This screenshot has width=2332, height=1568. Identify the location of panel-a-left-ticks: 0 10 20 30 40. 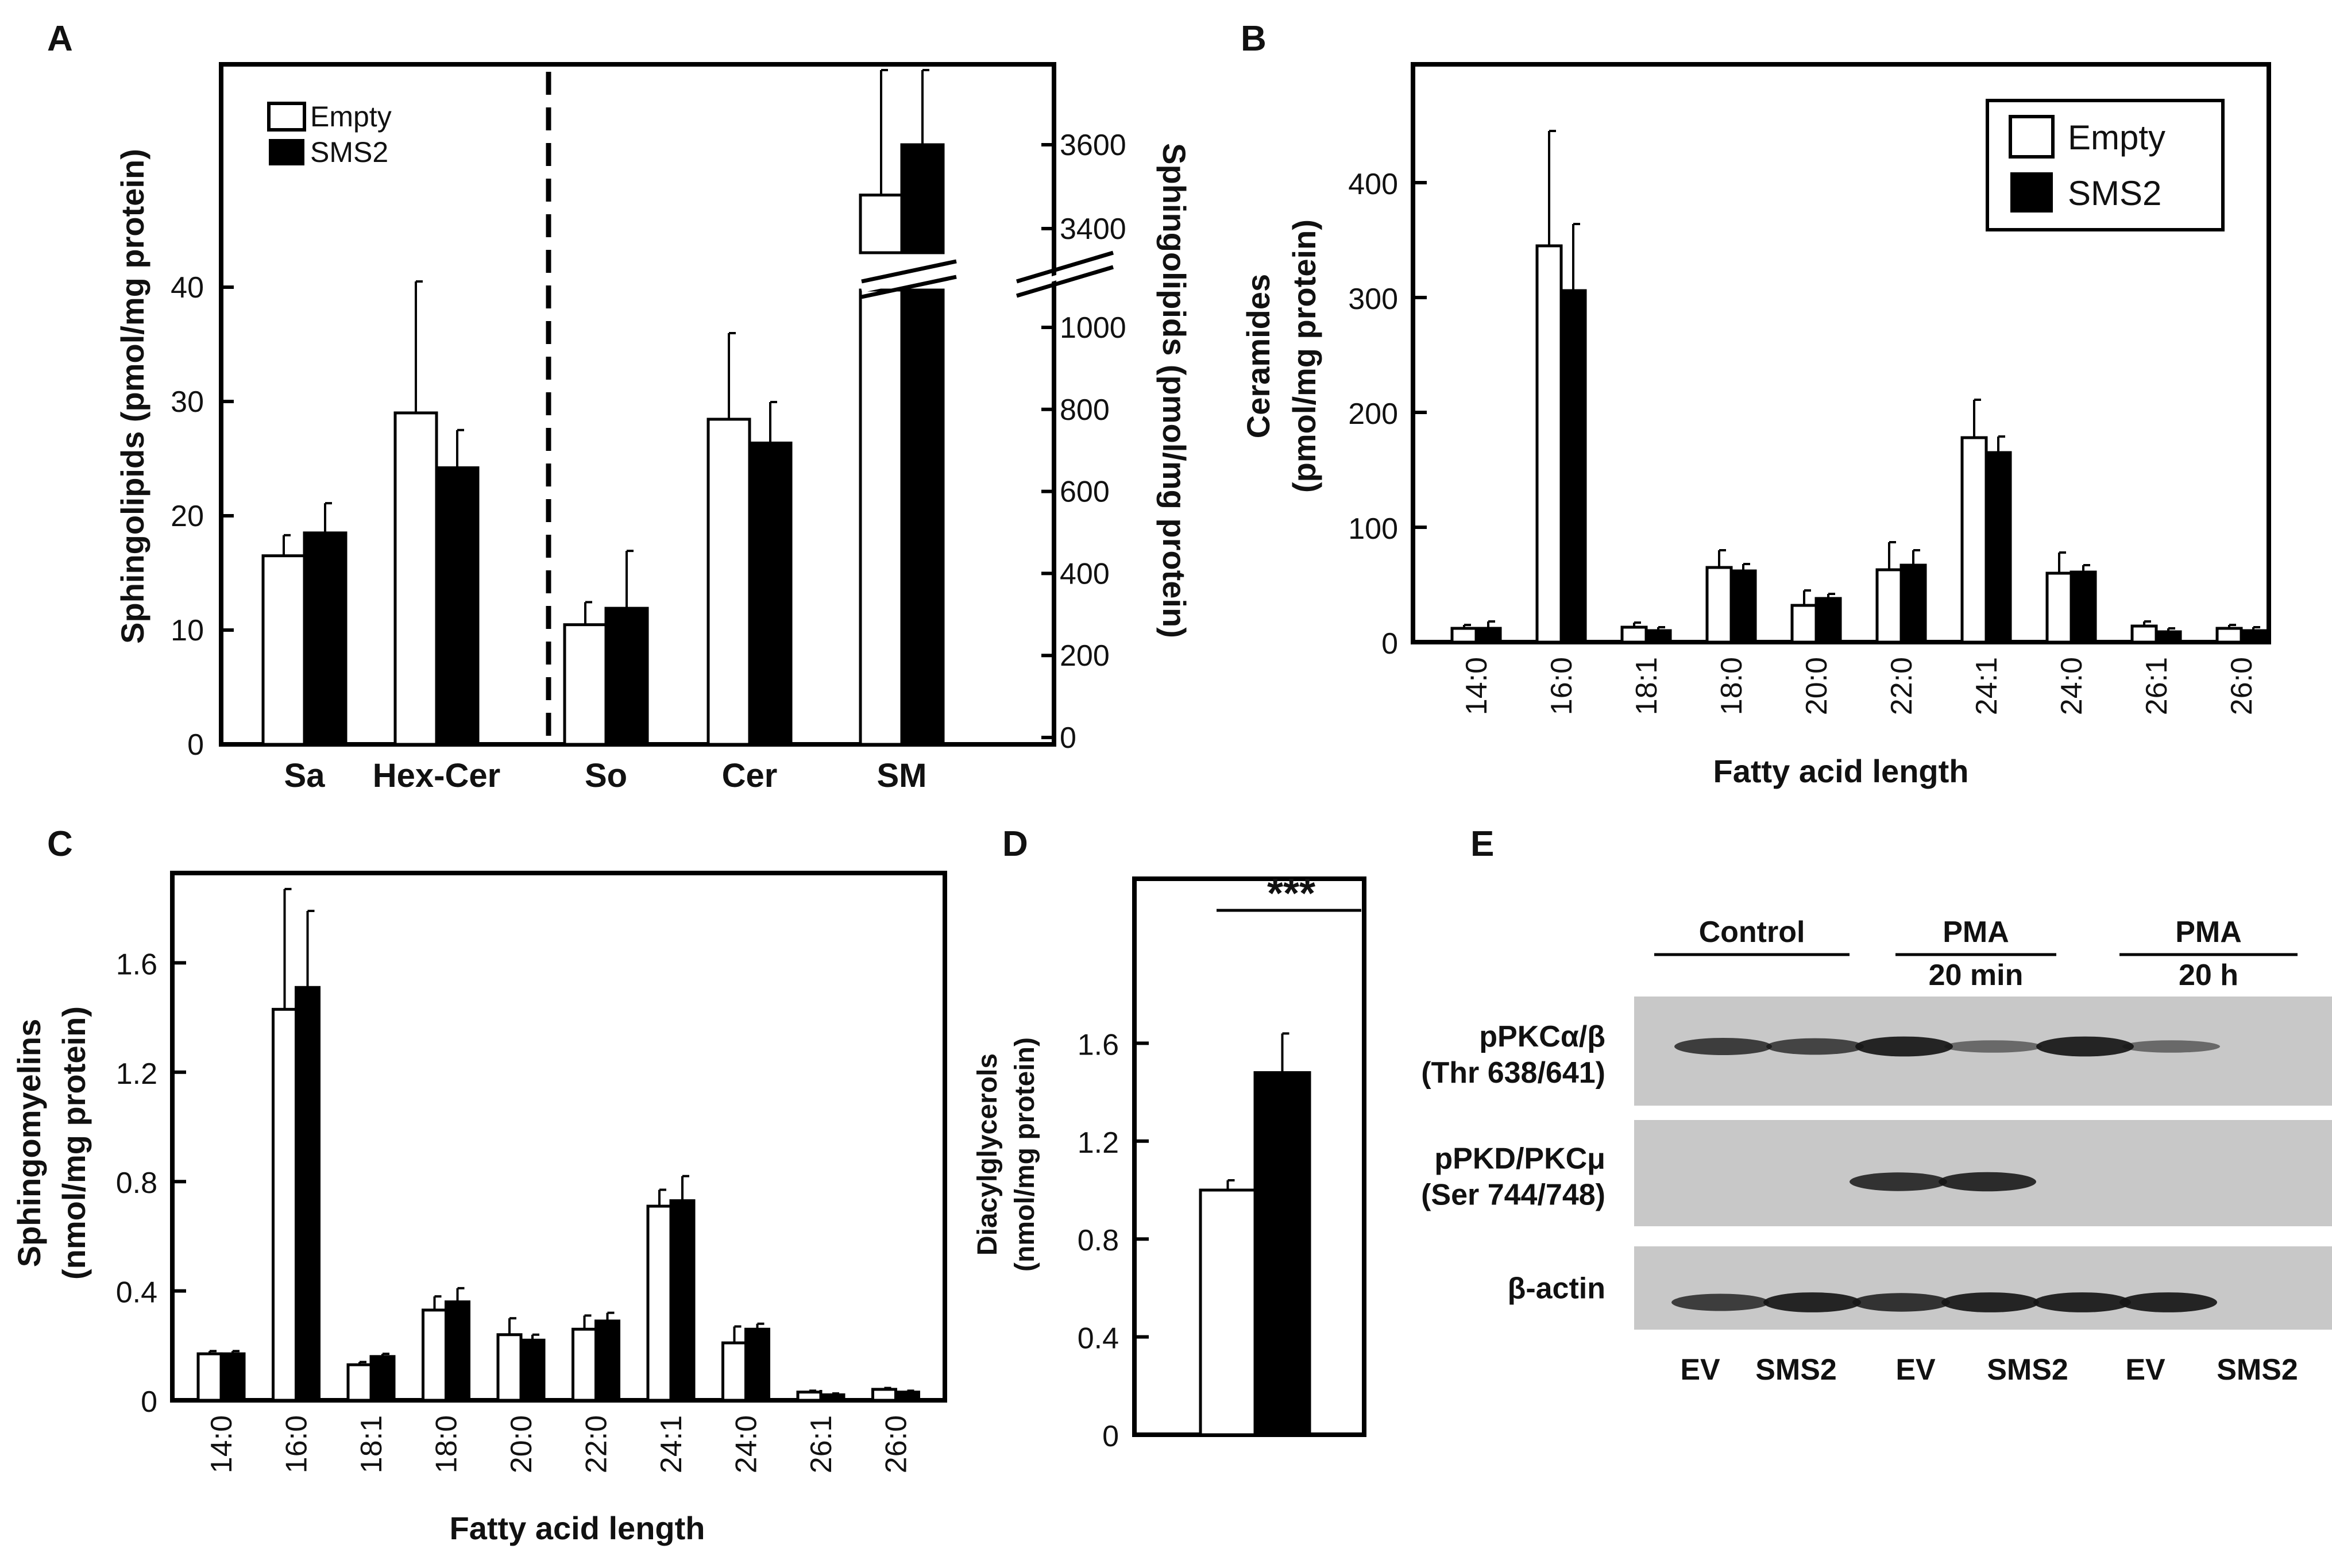
(203, 516).